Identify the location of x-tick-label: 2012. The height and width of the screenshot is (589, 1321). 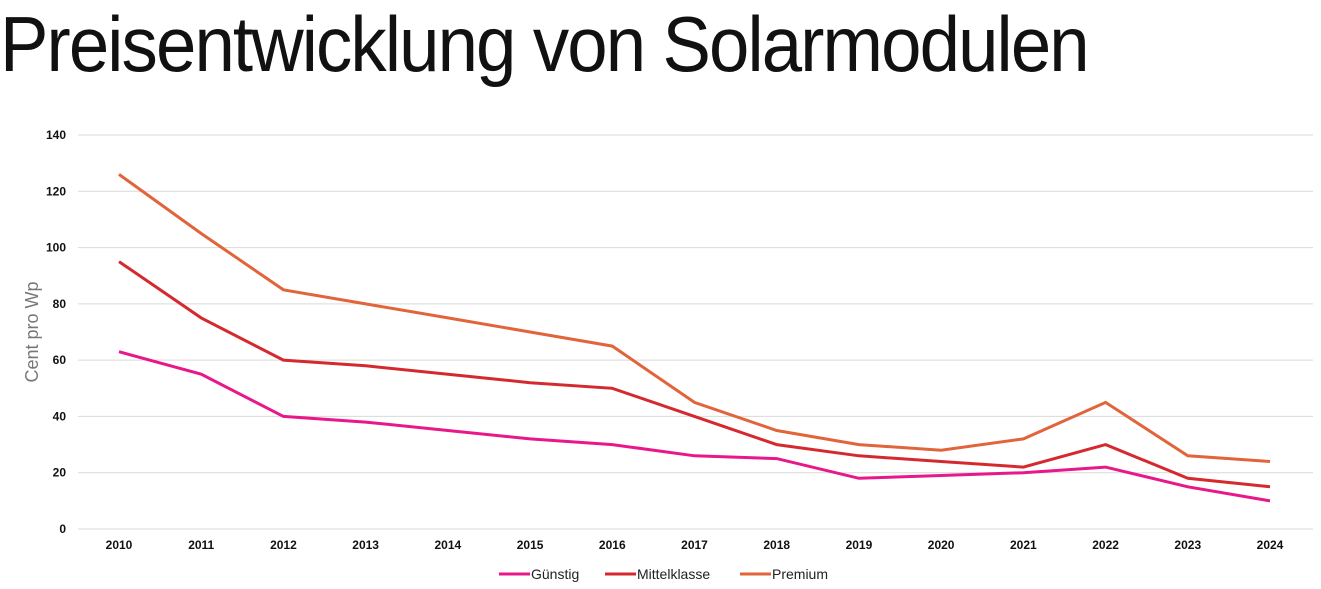
(283, 545).